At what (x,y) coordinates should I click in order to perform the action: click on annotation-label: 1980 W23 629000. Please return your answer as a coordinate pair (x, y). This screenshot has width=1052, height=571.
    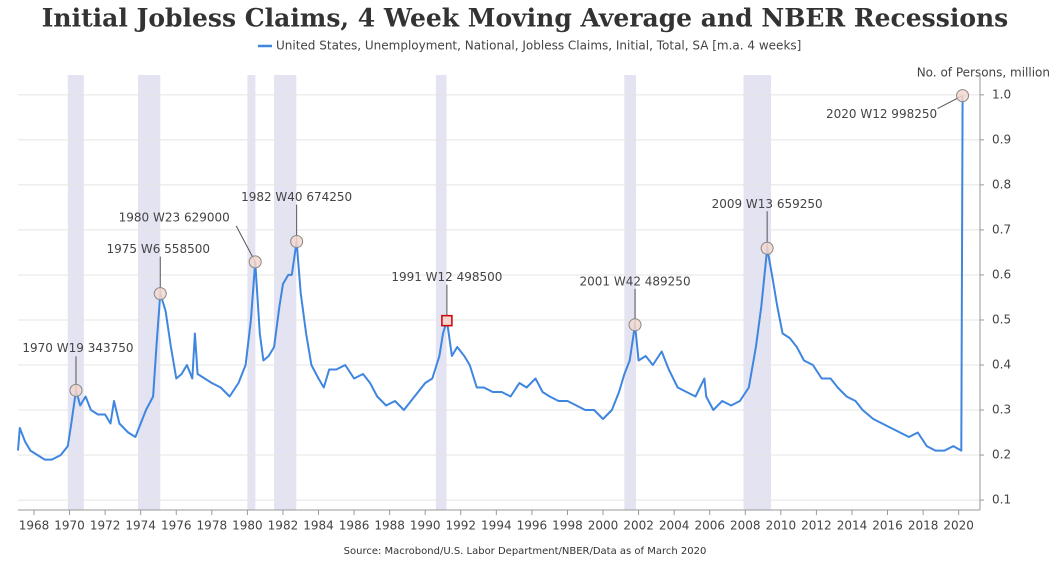
    Looking at the image, I should click on (174, 217).